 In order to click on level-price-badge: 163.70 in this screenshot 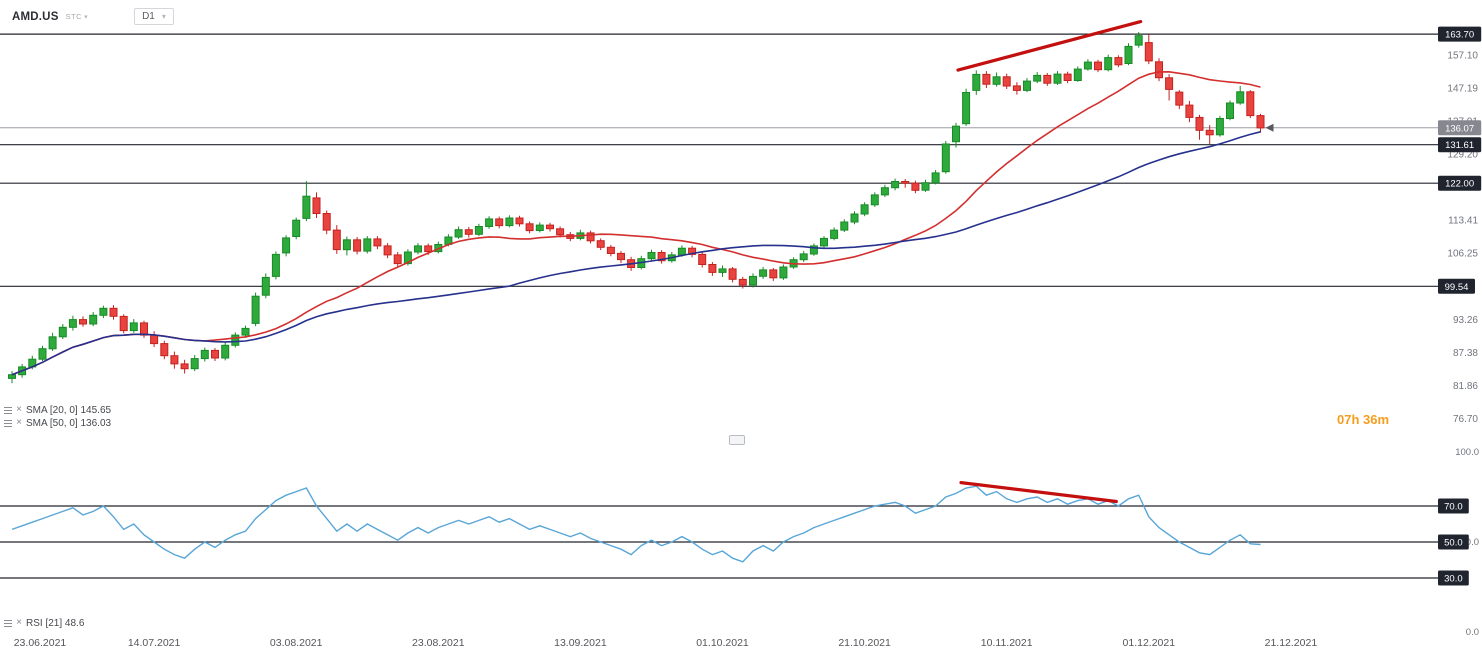, I will do `click(1460, 34)`.